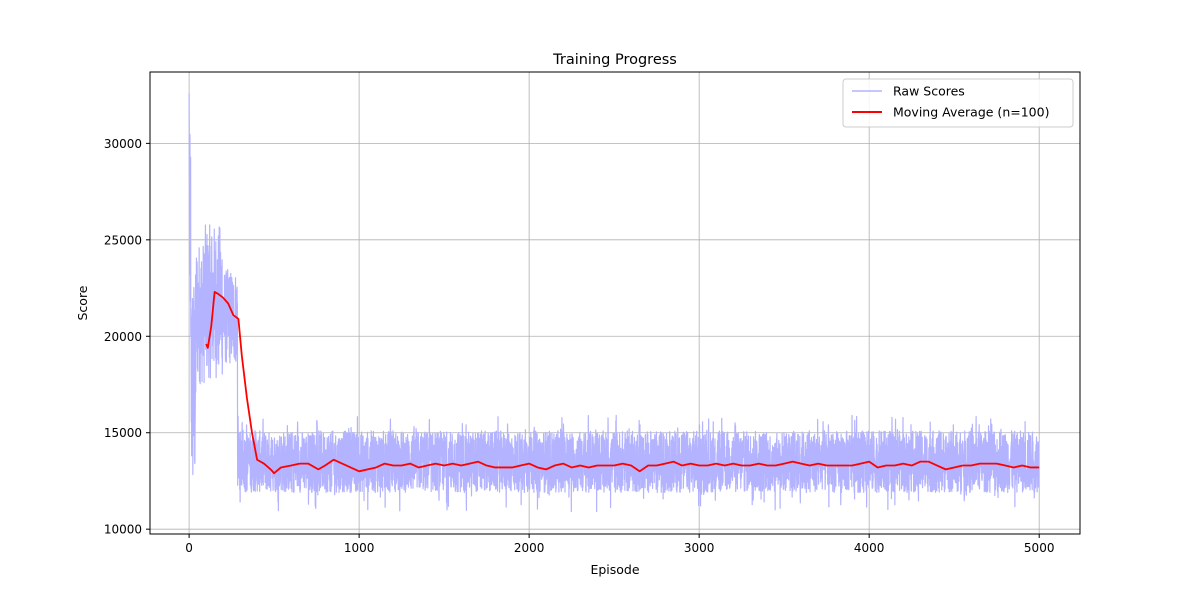  I want to click on y-axis-ticks: 10000 15000 20000 25000 30000, so click(127, 337).